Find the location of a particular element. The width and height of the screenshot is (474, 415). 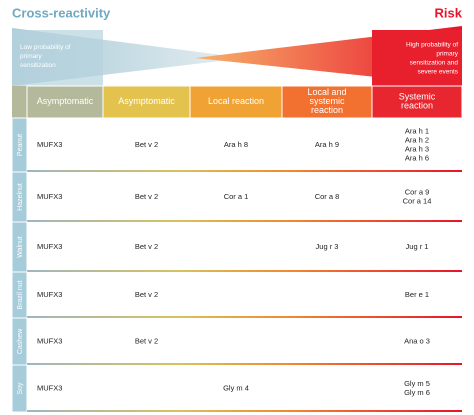

cell-text: Gly m 5 is located at coordinates (417, 383).